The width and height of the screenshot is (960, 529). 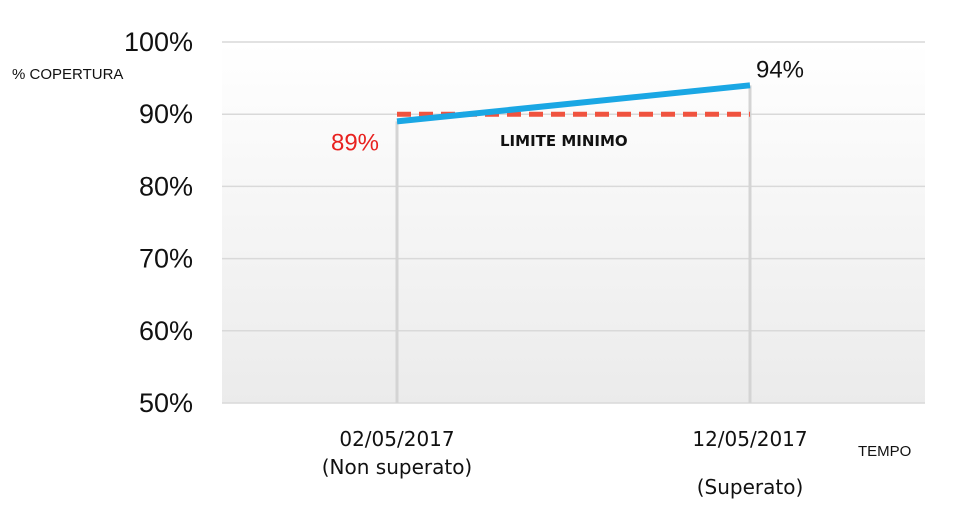 I want to click on x-tick-sublabel-1: (Superato), so click(x=750, y=487).